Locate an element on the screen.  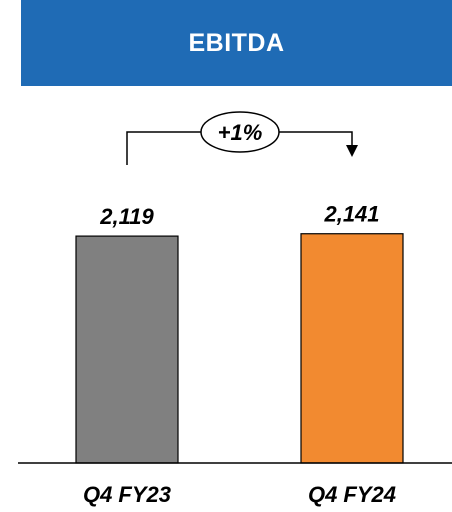
category-label: Q4 FY24 is located at coordinates (352, 494).